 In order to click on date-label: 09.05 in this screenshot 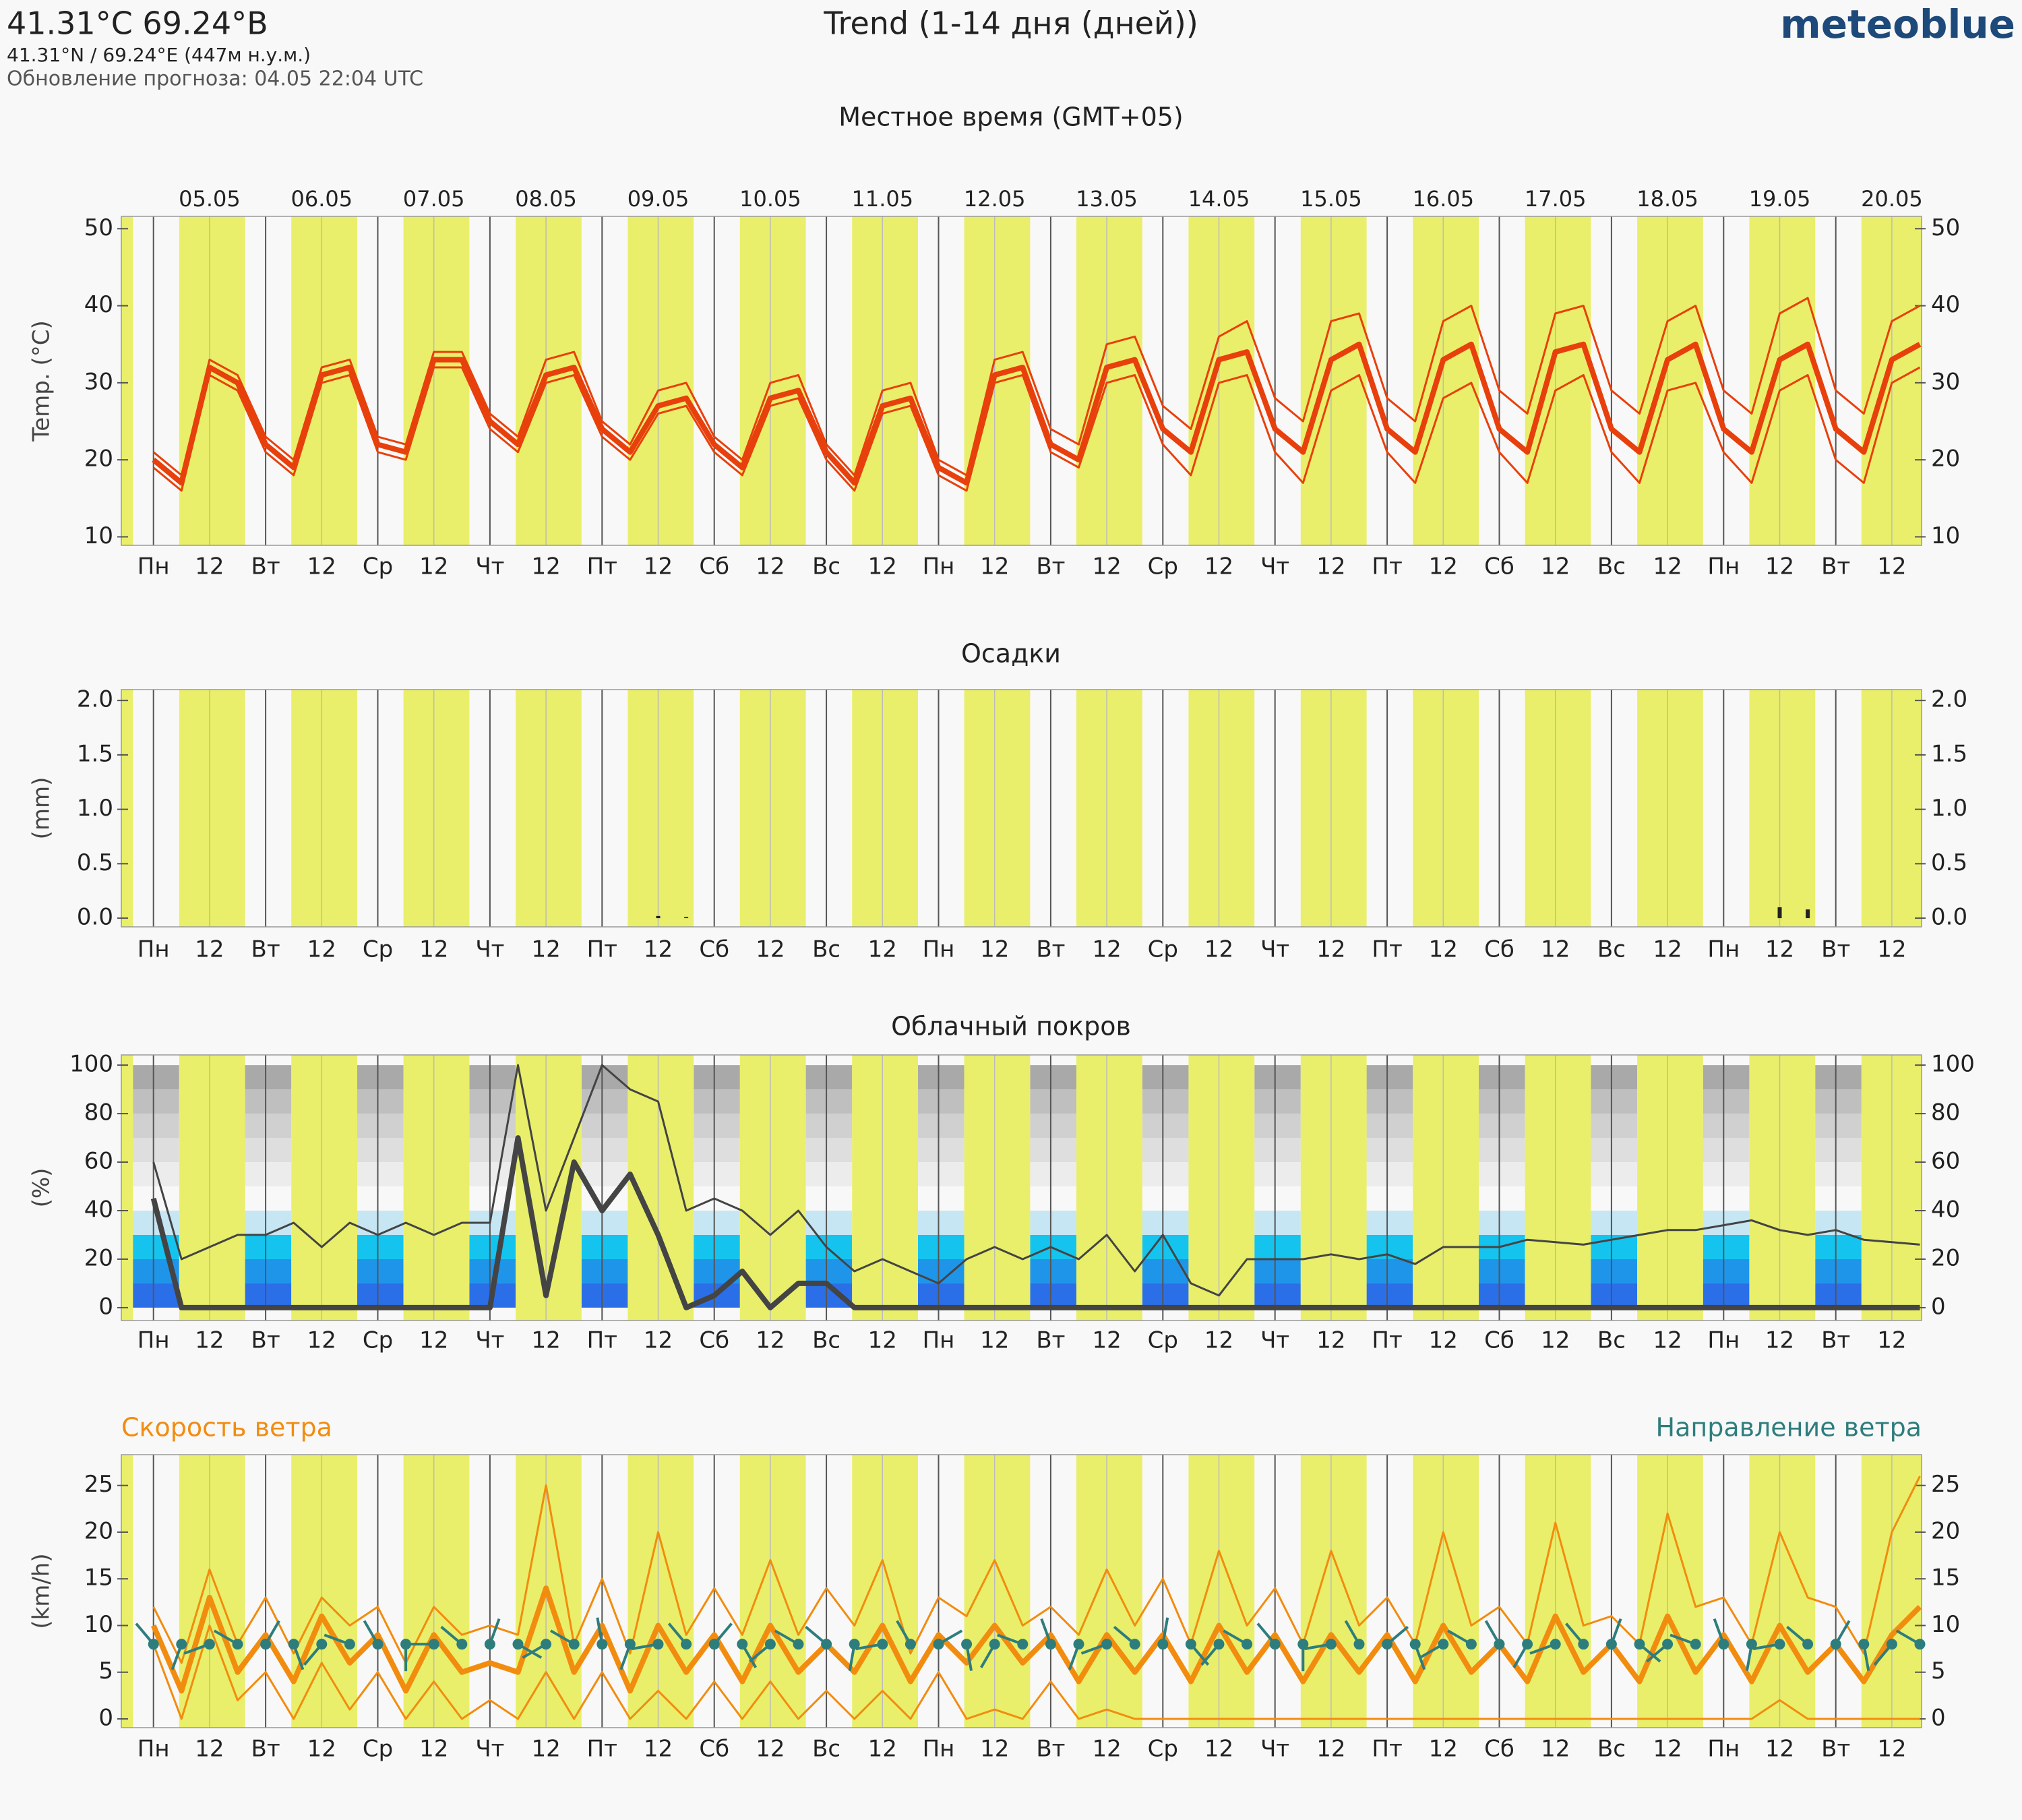, I will do `click(658, 199)`.